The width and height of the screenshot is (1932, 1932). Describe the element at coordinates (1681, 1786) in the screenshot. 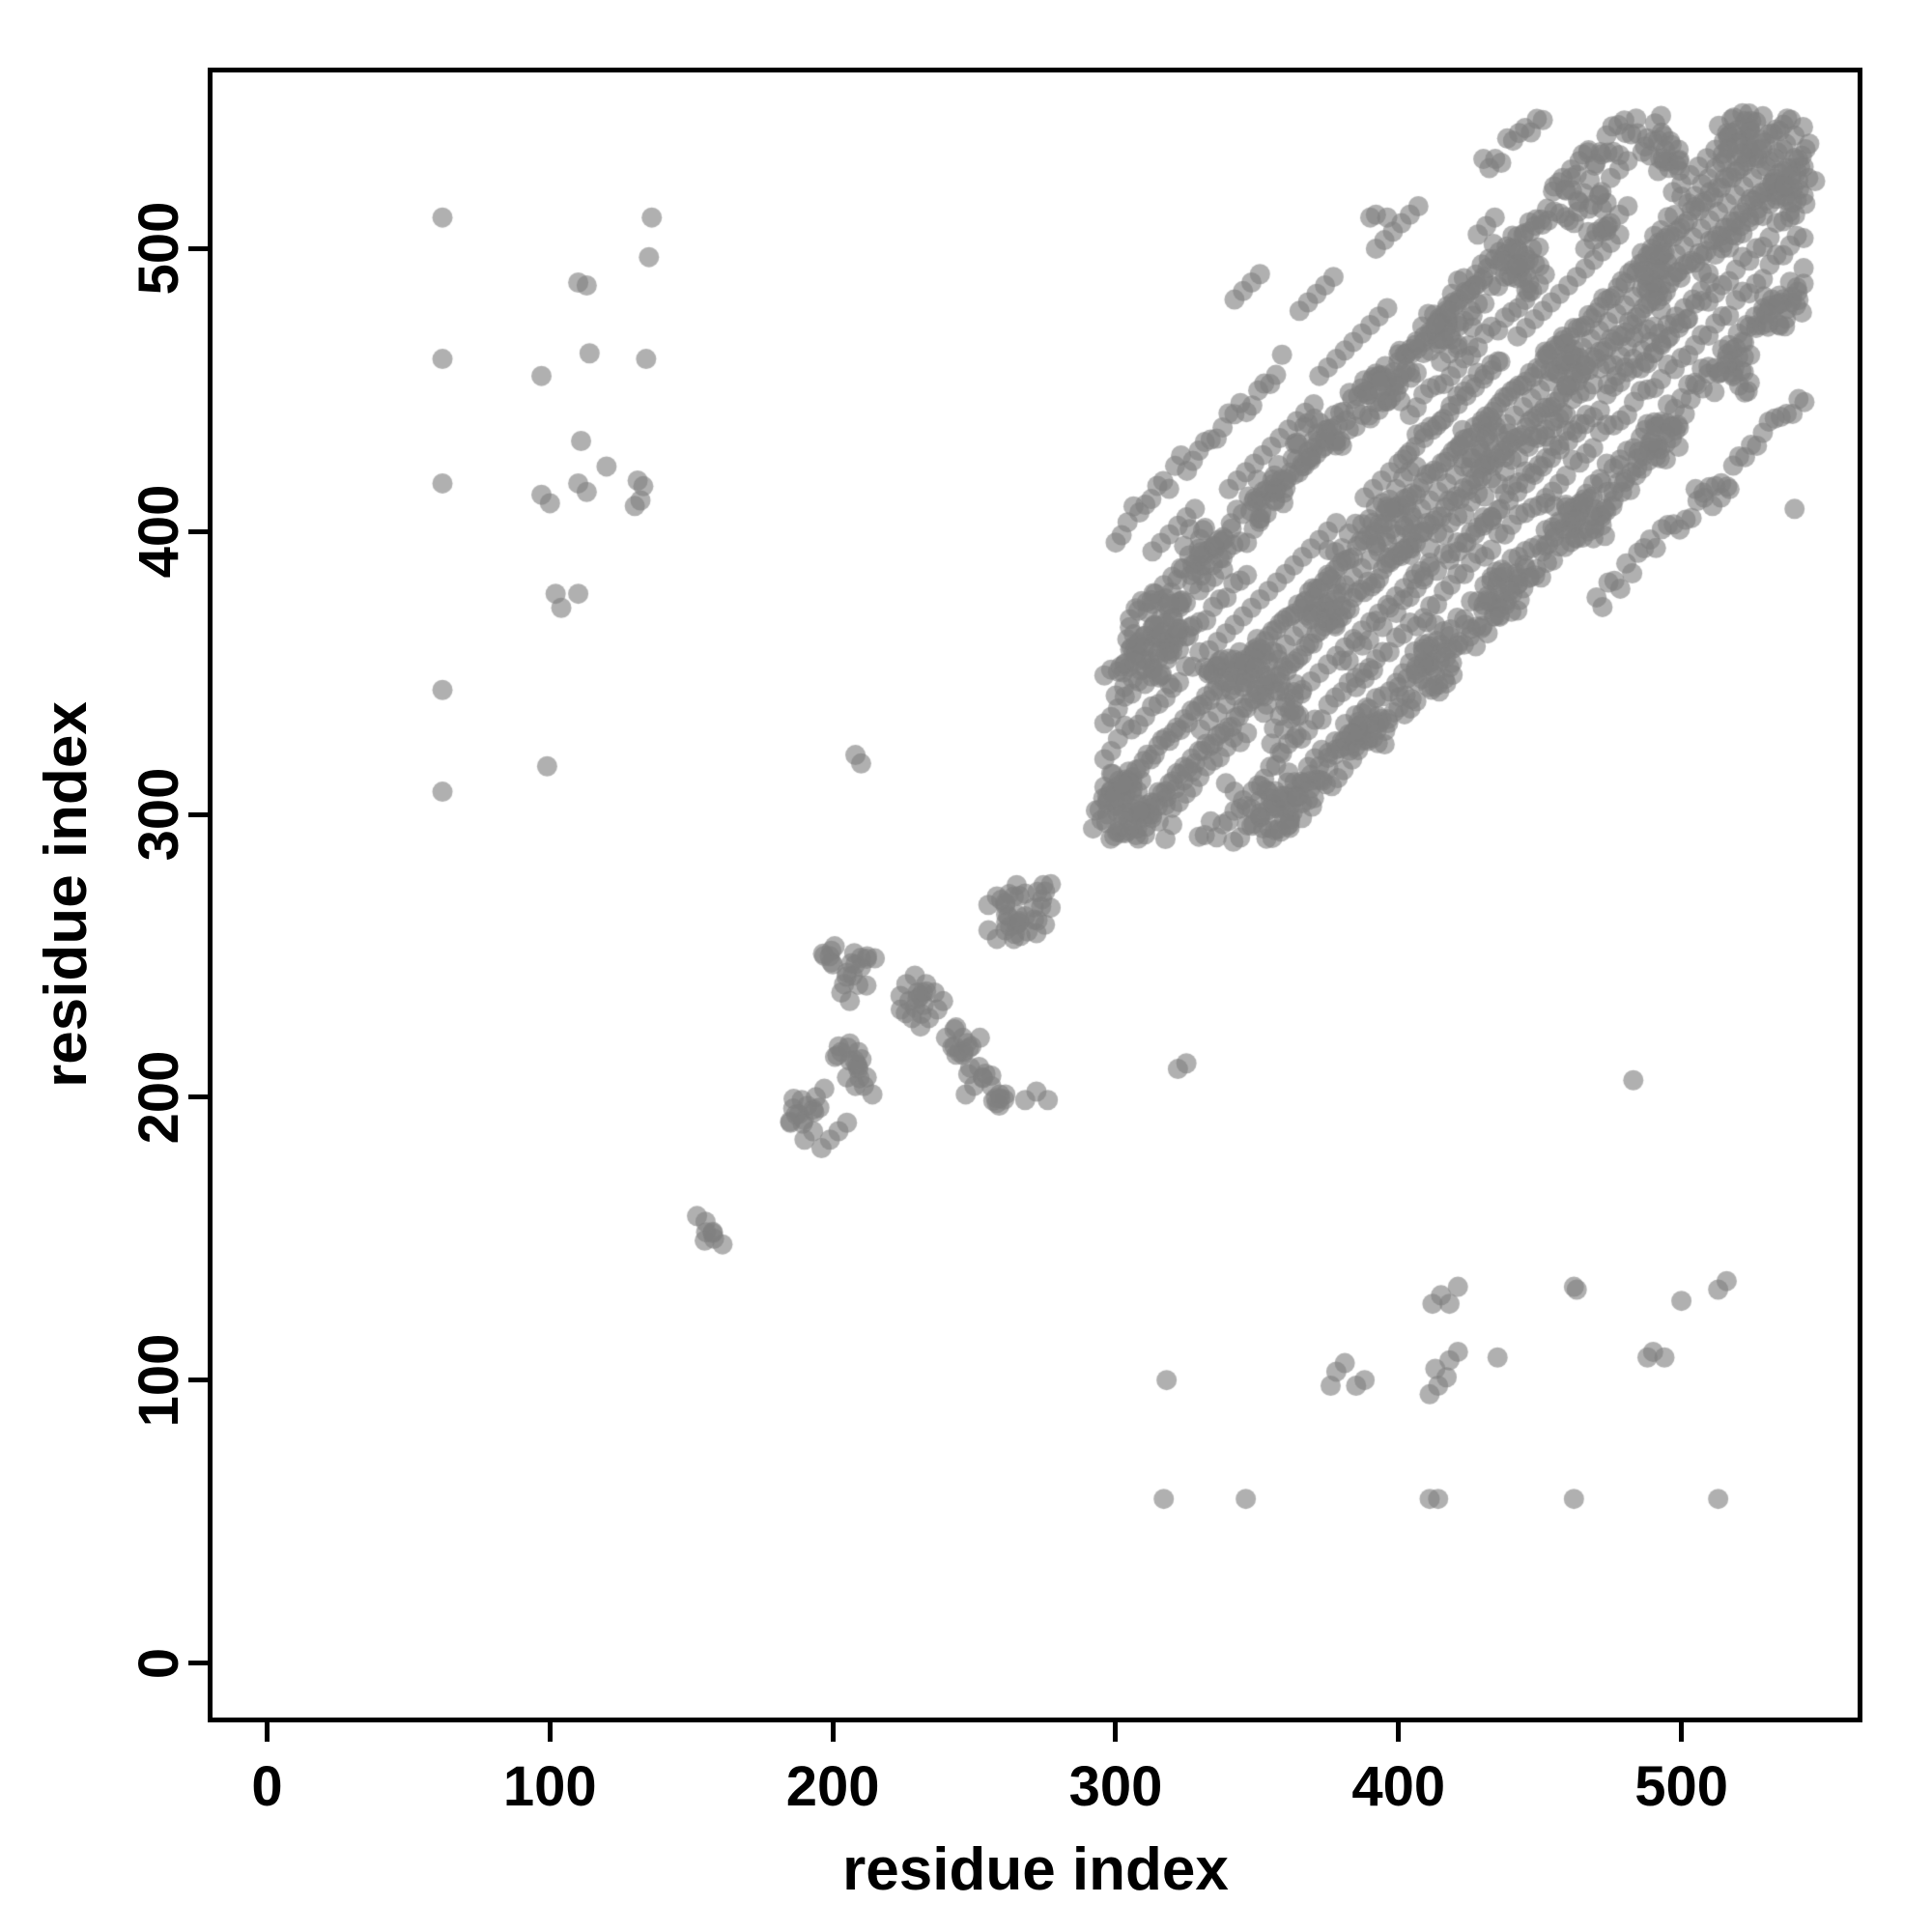

I see `x-tick-label: 500` at that location.